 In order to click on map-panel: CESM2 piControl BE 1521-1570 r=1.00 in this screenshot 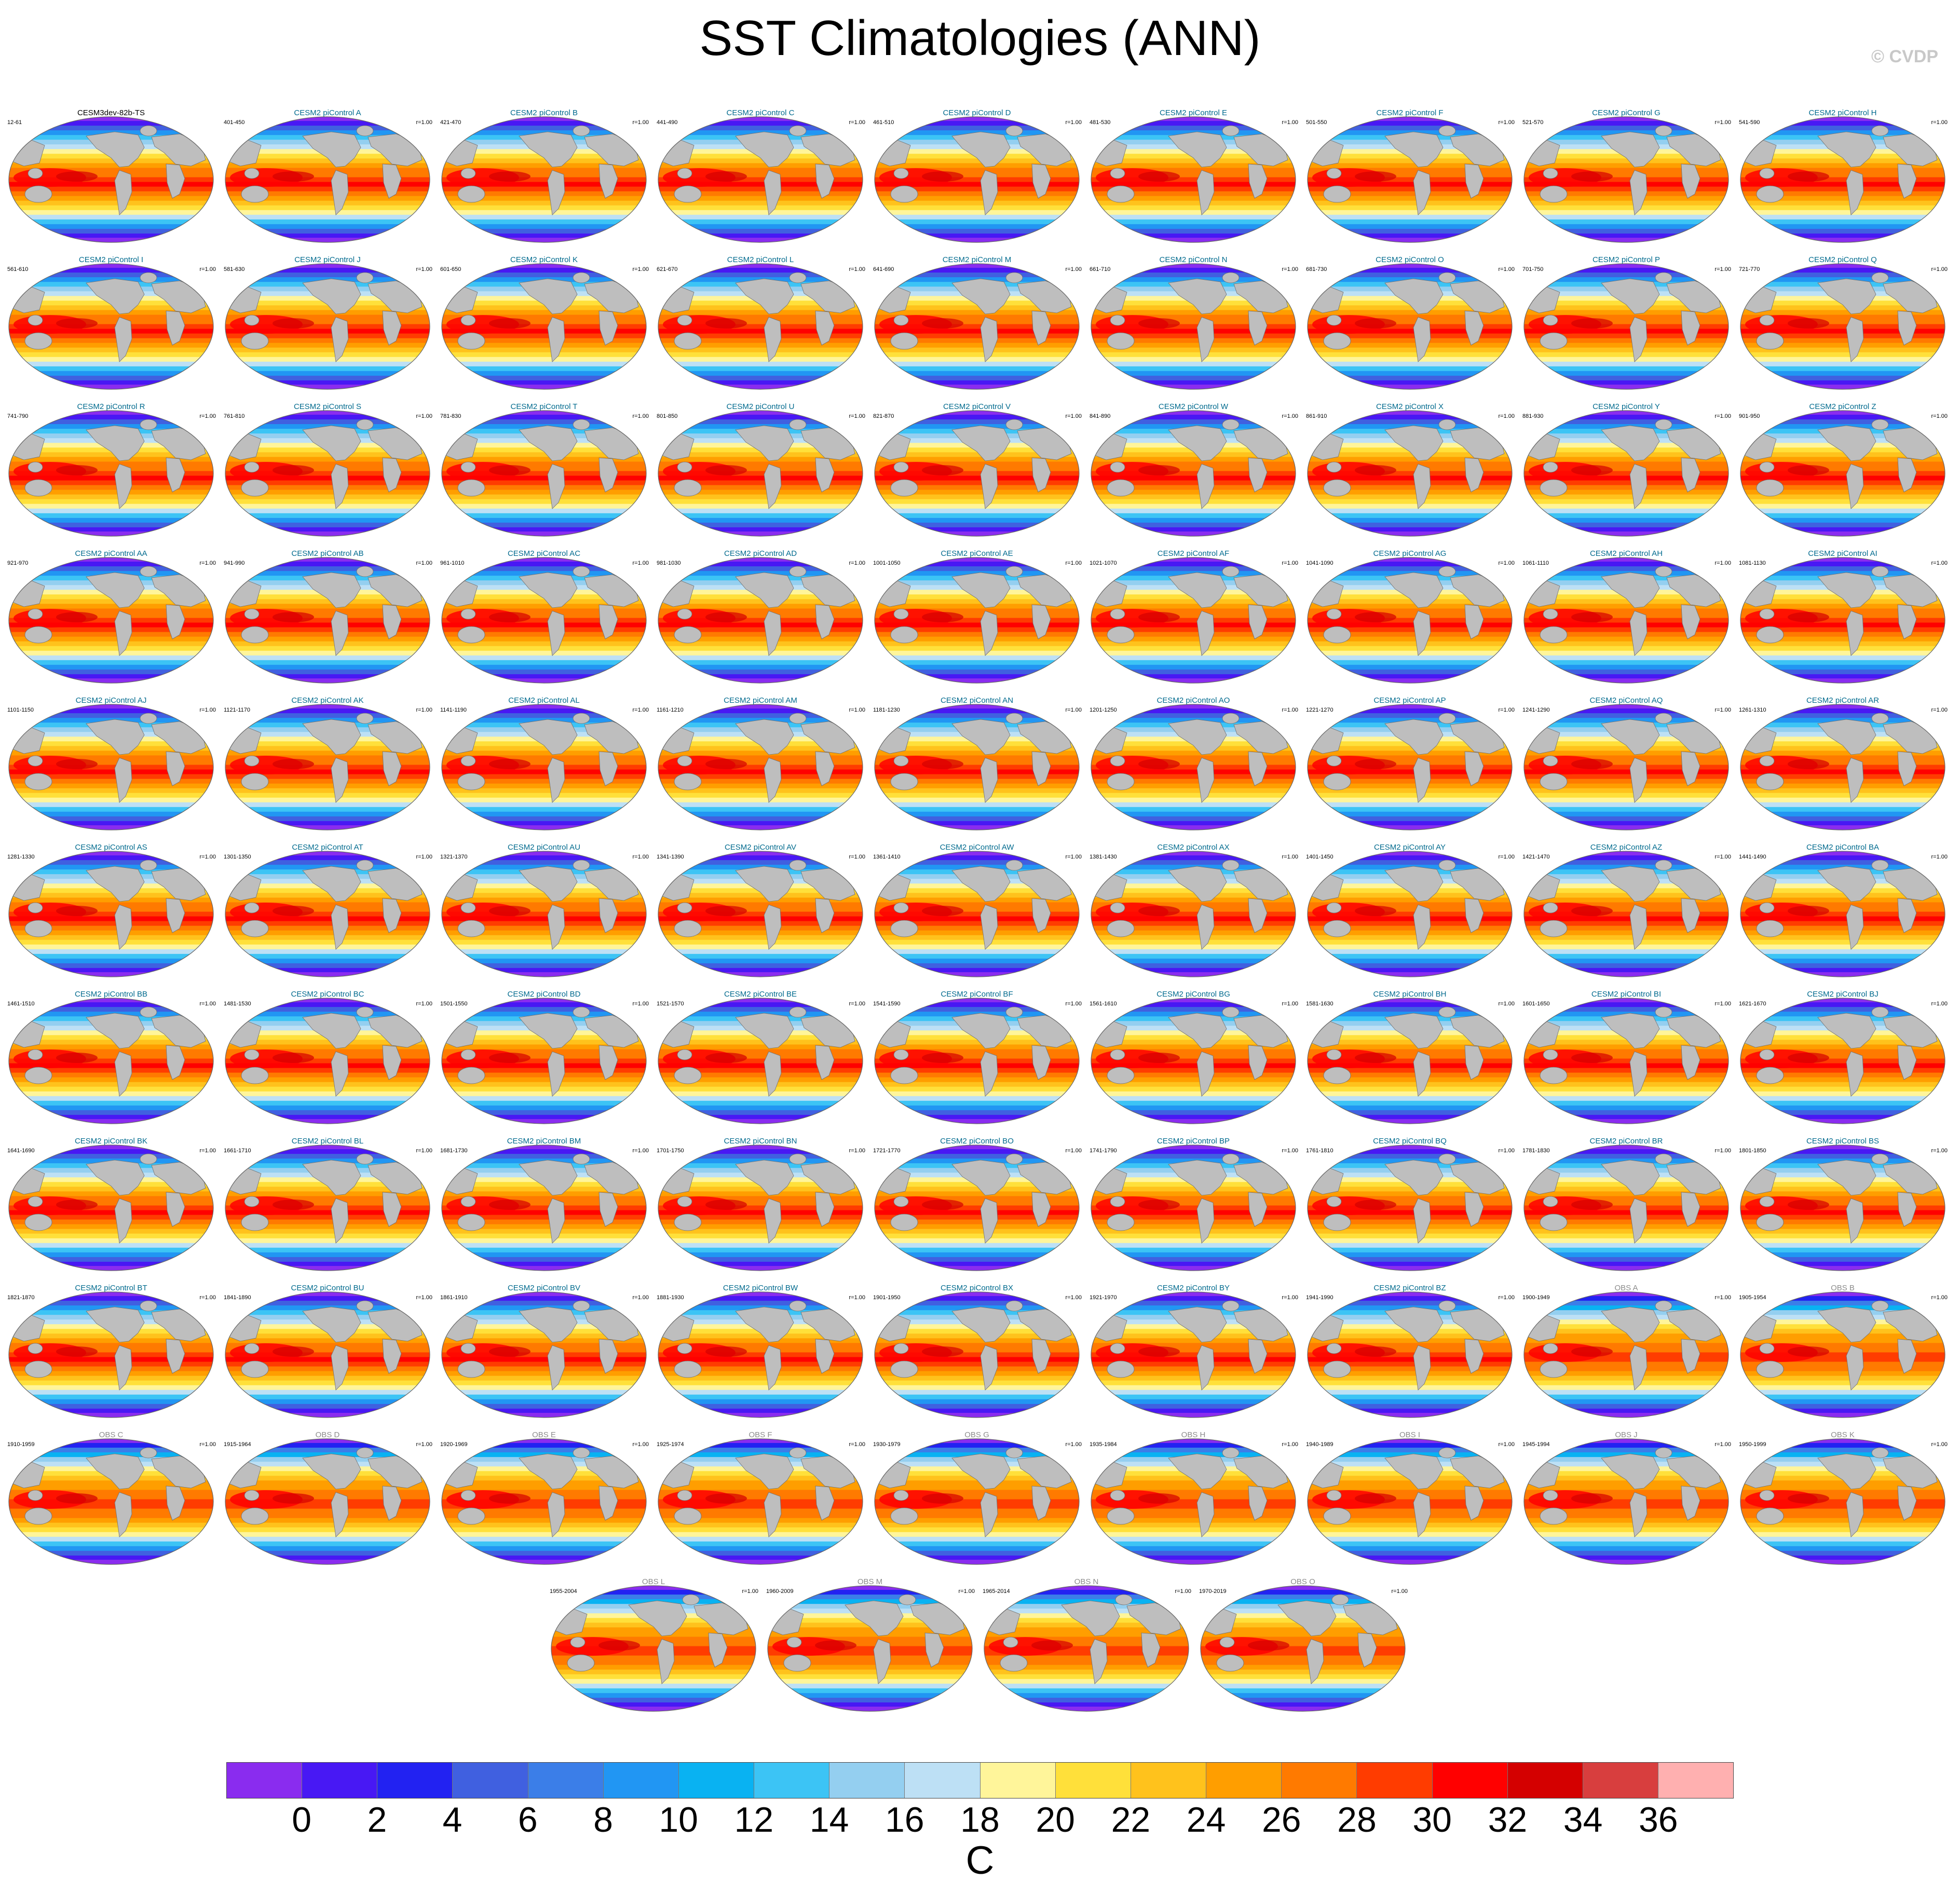, I will do `click(760, 1057)`.